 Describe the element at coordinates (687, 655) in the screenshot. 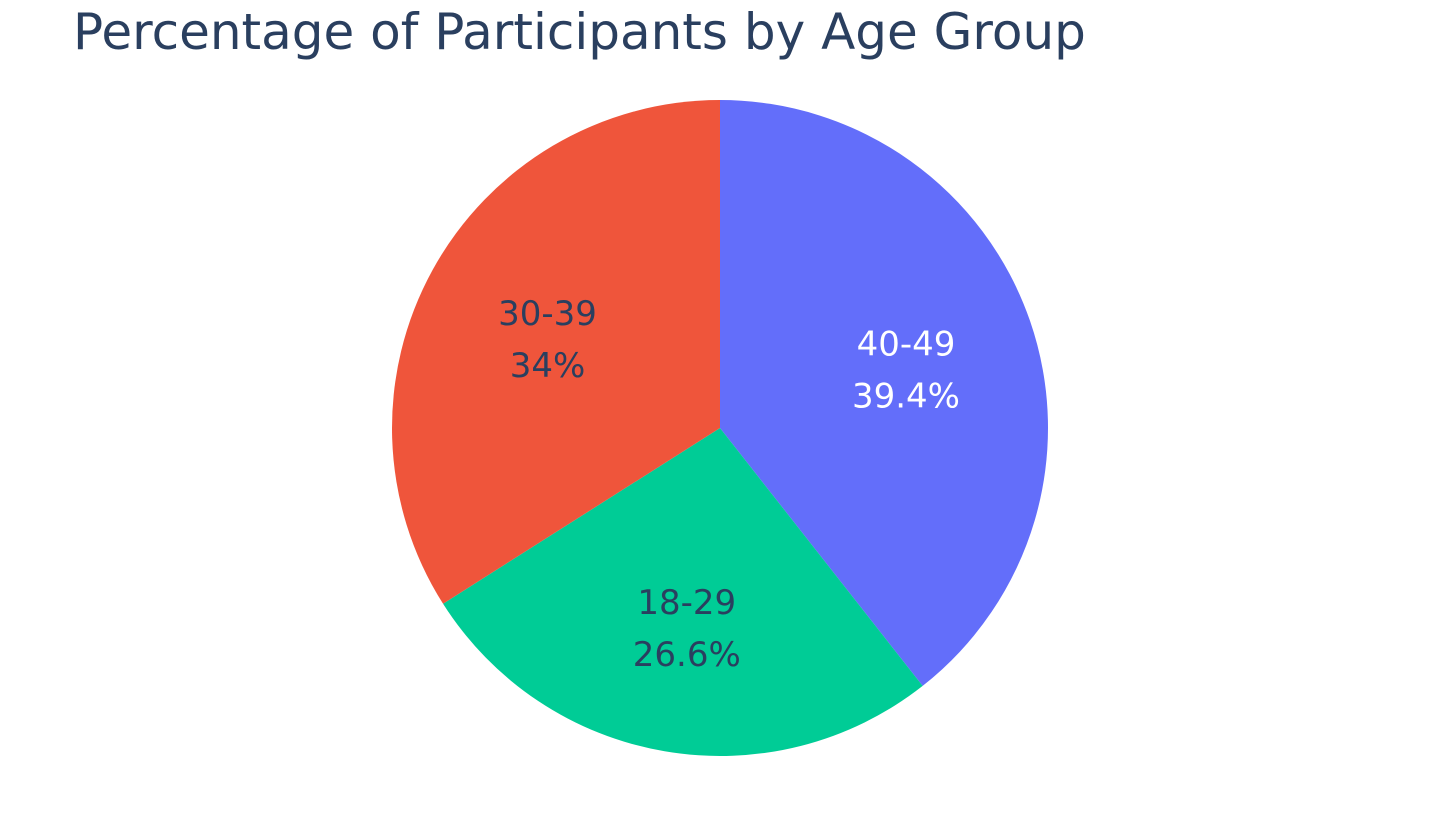

I see `slice-percent-label: 26.6%` at that location.